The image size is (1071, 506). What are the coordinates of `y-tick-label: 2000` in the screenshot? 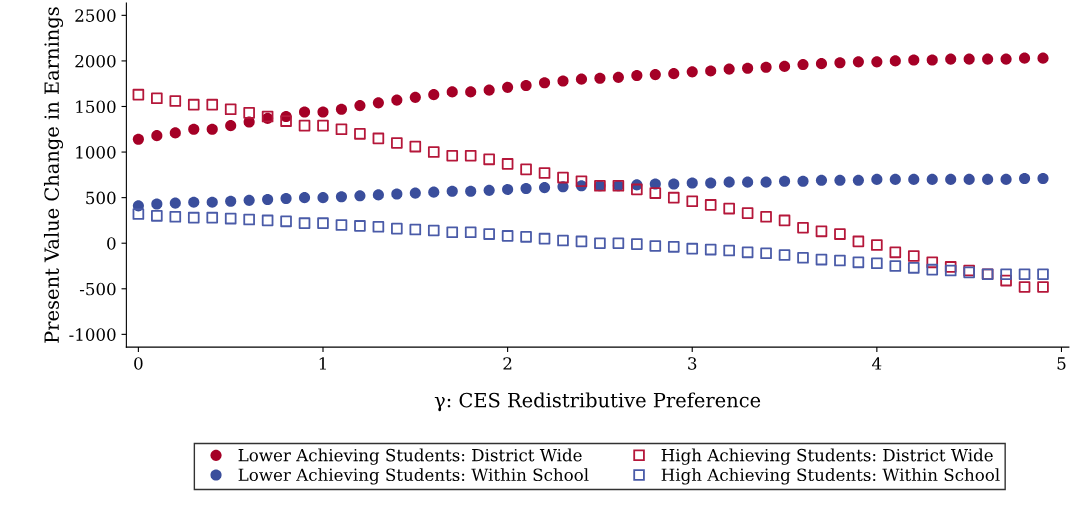 It's located at (95, 61).